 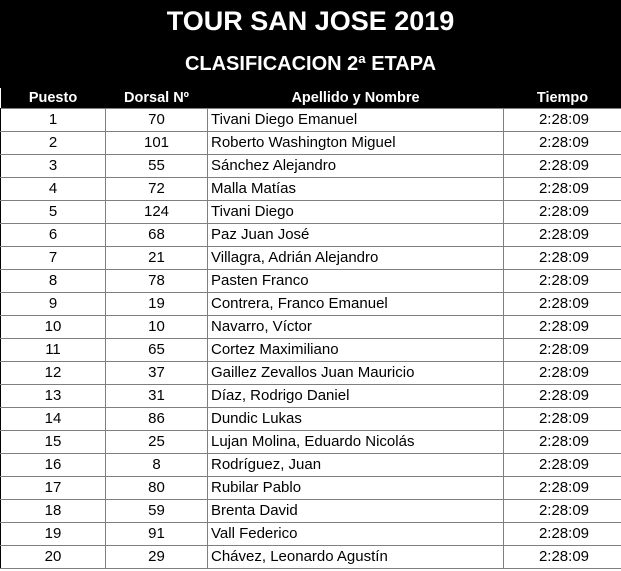 What do you see at coordinates (156, 442) in the screenshot?
I see `table-cell: 25` at bounding box center [156, 442].